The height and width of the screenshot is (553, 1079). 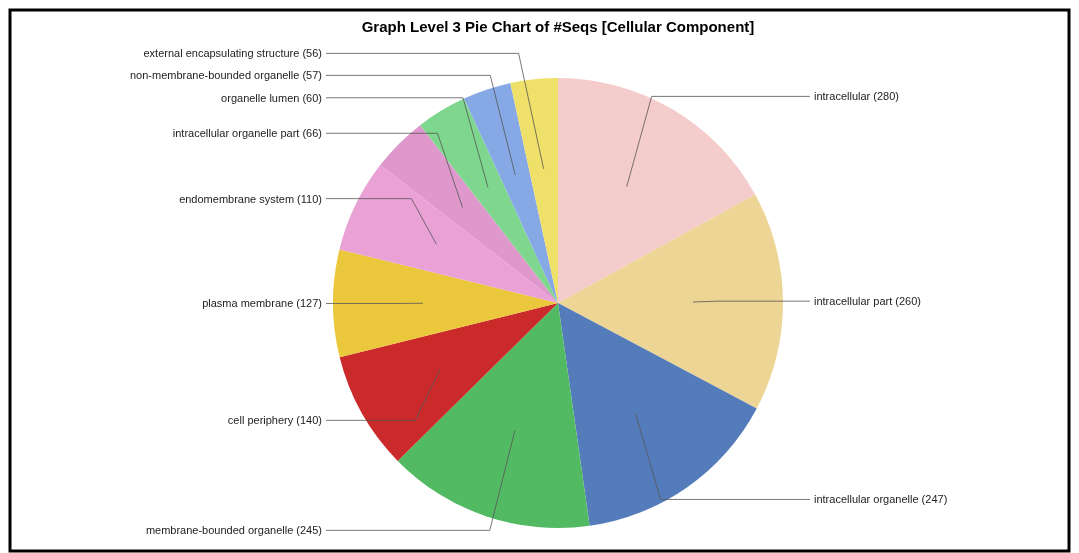 I want to click on chart-title: Graph Level 3 Pie Chart of #Seqs [Cellular Component], so click(x=558, y=26).